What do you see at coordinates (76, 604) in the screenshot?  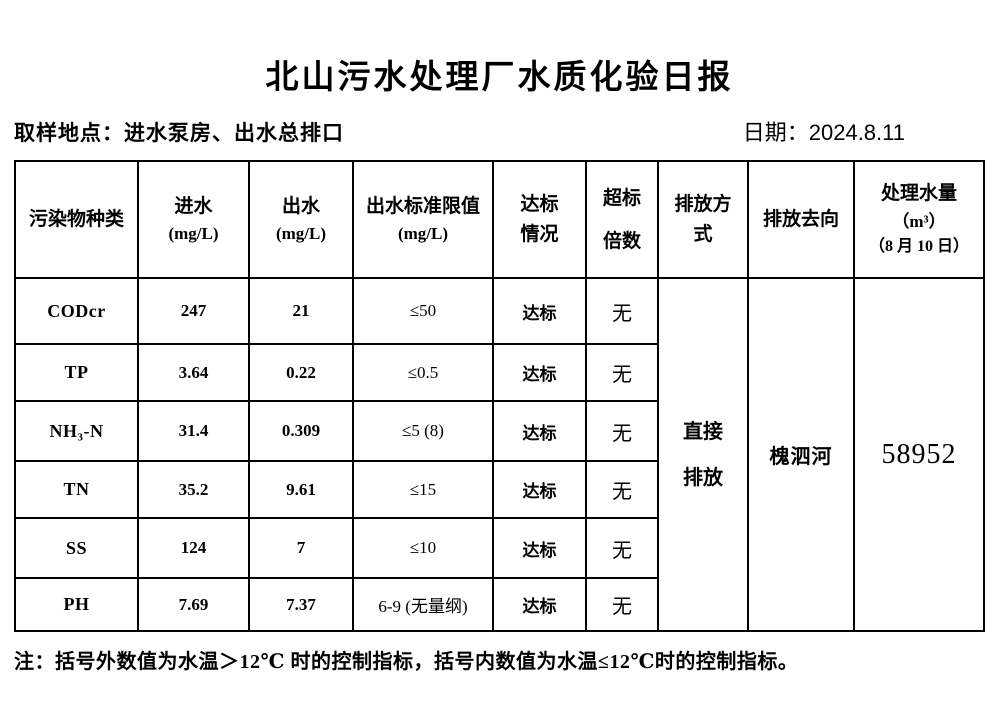 I see `pollutant-name: PH` at bounding box center [76, 604].